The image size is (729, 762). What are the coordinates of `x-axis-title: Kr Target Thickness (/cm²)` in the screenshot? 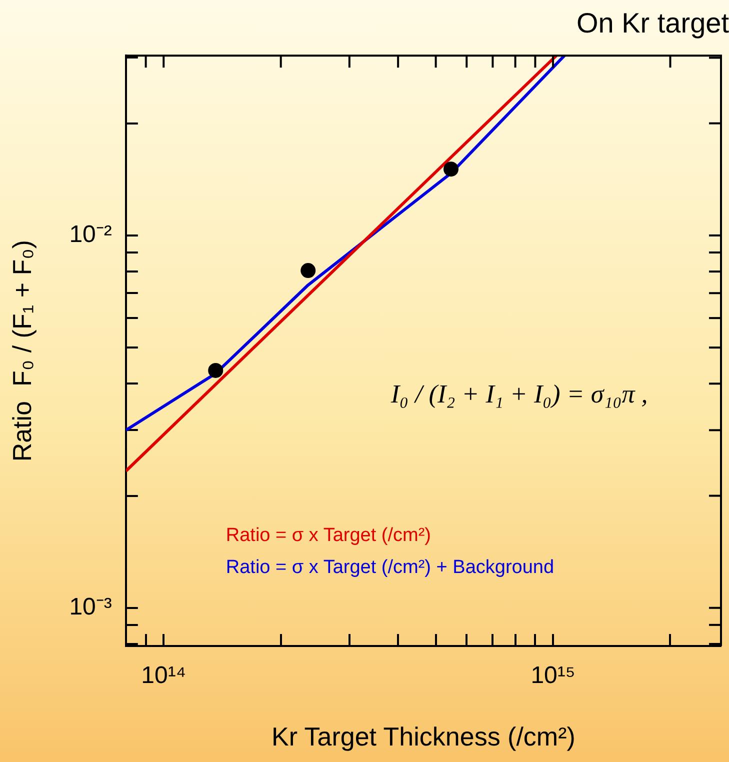 It's located at (424, 737).